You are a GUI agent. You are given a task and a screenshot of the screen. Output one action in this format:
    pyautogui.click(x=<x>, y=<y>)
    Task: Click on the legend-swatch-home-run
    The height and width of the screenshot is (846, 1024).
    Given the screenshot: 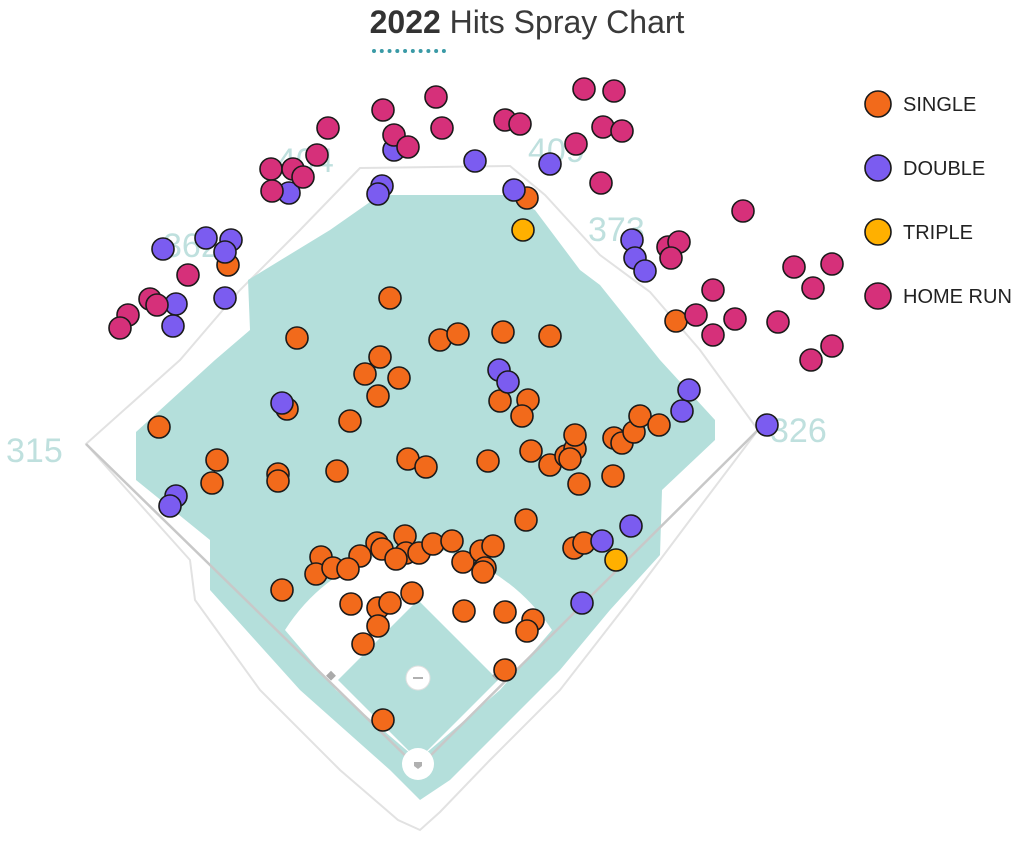 What is the action you would take?
    pyautogui.click(x=878, y=296)
    